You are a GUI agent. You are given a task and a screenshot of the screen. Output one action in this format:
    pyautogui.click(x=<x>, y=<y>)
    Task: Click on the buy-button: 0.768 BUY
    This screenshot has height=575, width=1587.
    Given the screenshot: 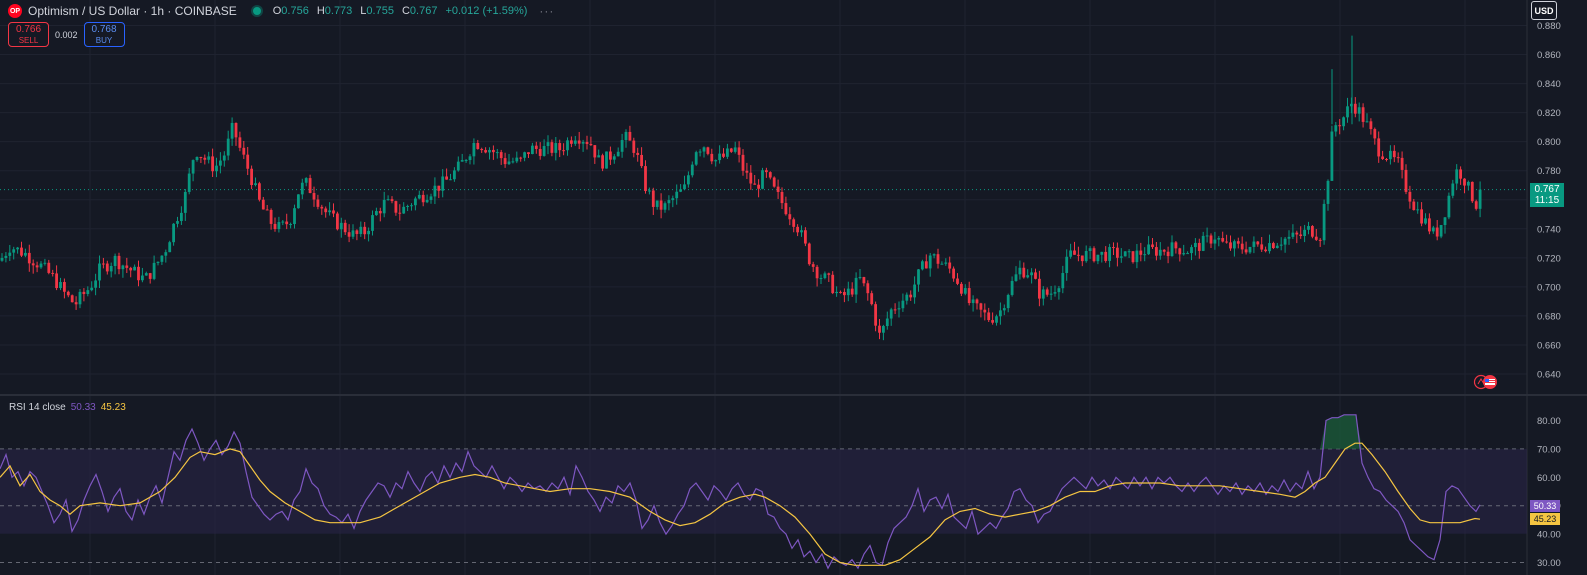 What is the action you would take?
    pyautogui.click(x=104, y=34)
    